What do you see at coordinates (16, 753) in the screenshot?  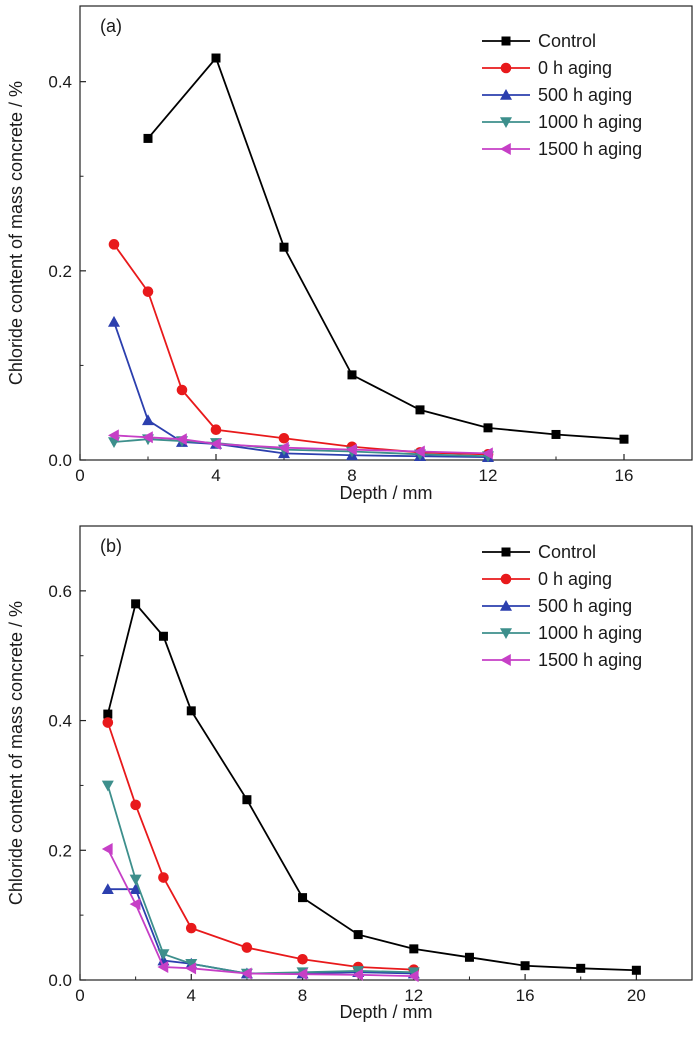 I see `y-axis-title: Chloride content of mass concrete / %` at bounding box center [16, 753].